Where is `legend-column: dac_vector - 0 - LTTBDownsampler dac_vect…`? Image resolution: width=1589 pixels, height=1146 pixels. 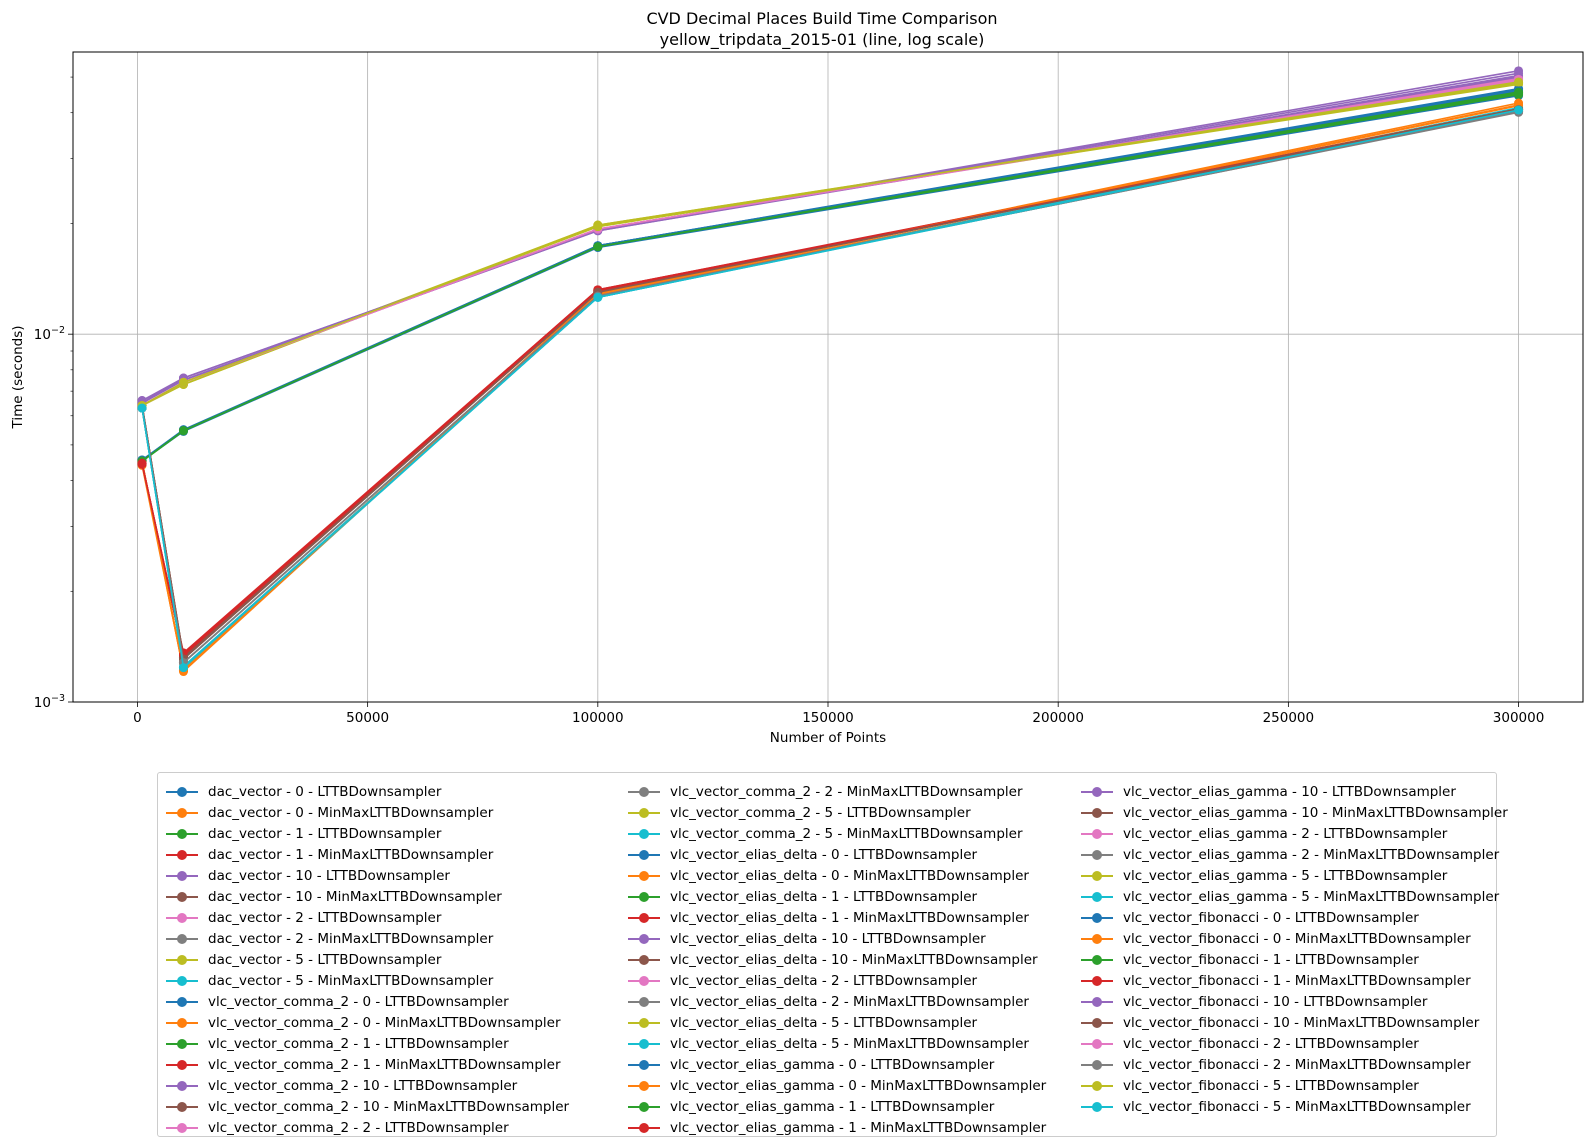 legend-column: dac_vector - 0 - LTTBDownsampler dac_vect… is located at coordinates (367, 959).